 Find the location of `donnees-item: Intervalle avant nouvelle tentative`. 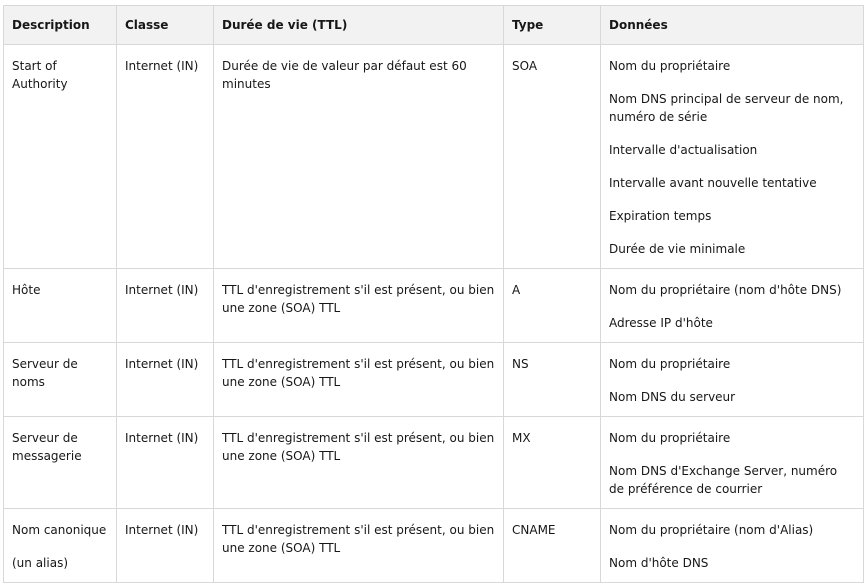

donnees-item: Intervalle avant nouvelle tentative is located at coordinates (713, 183).